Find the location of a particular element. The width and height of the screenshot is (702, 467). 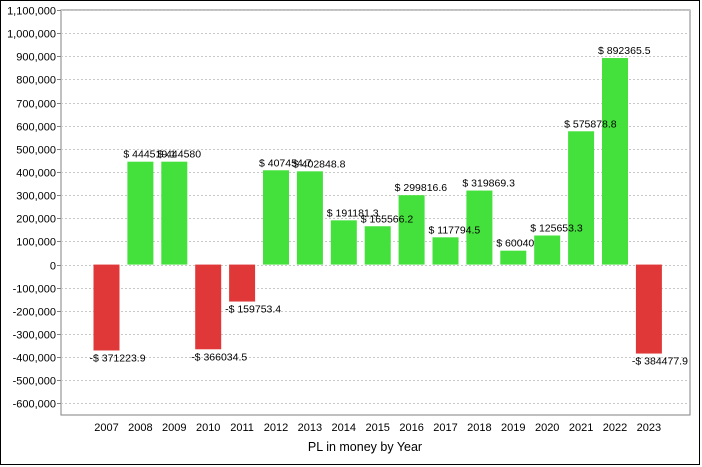

data-label-2016: $ 299816.6 is located at coordinates (421, 188).